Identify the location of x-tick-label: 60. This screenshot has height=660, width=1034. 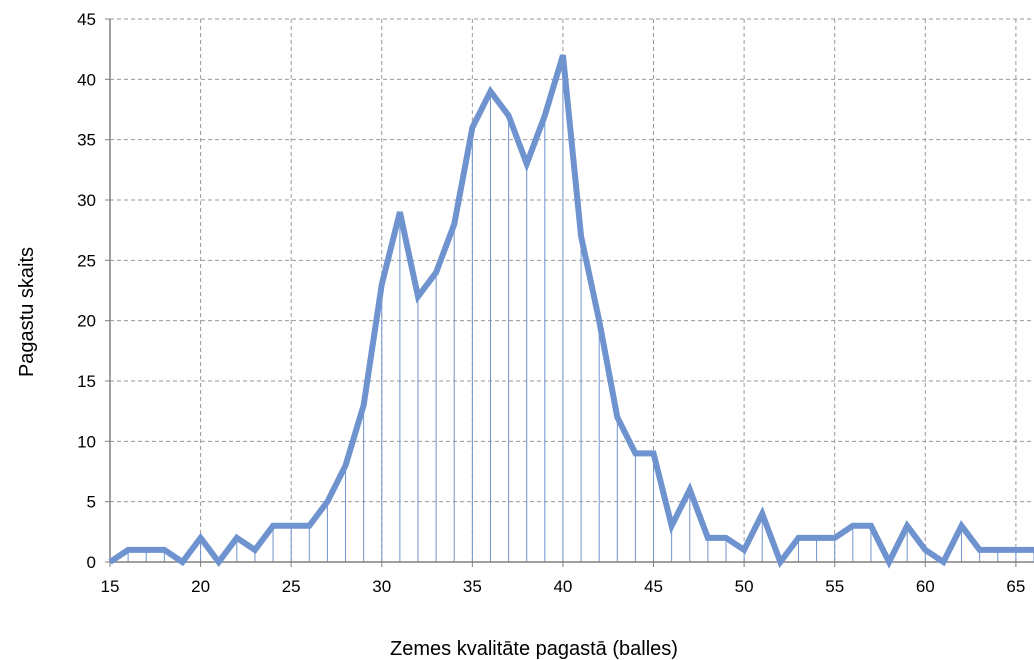
(925, 586).